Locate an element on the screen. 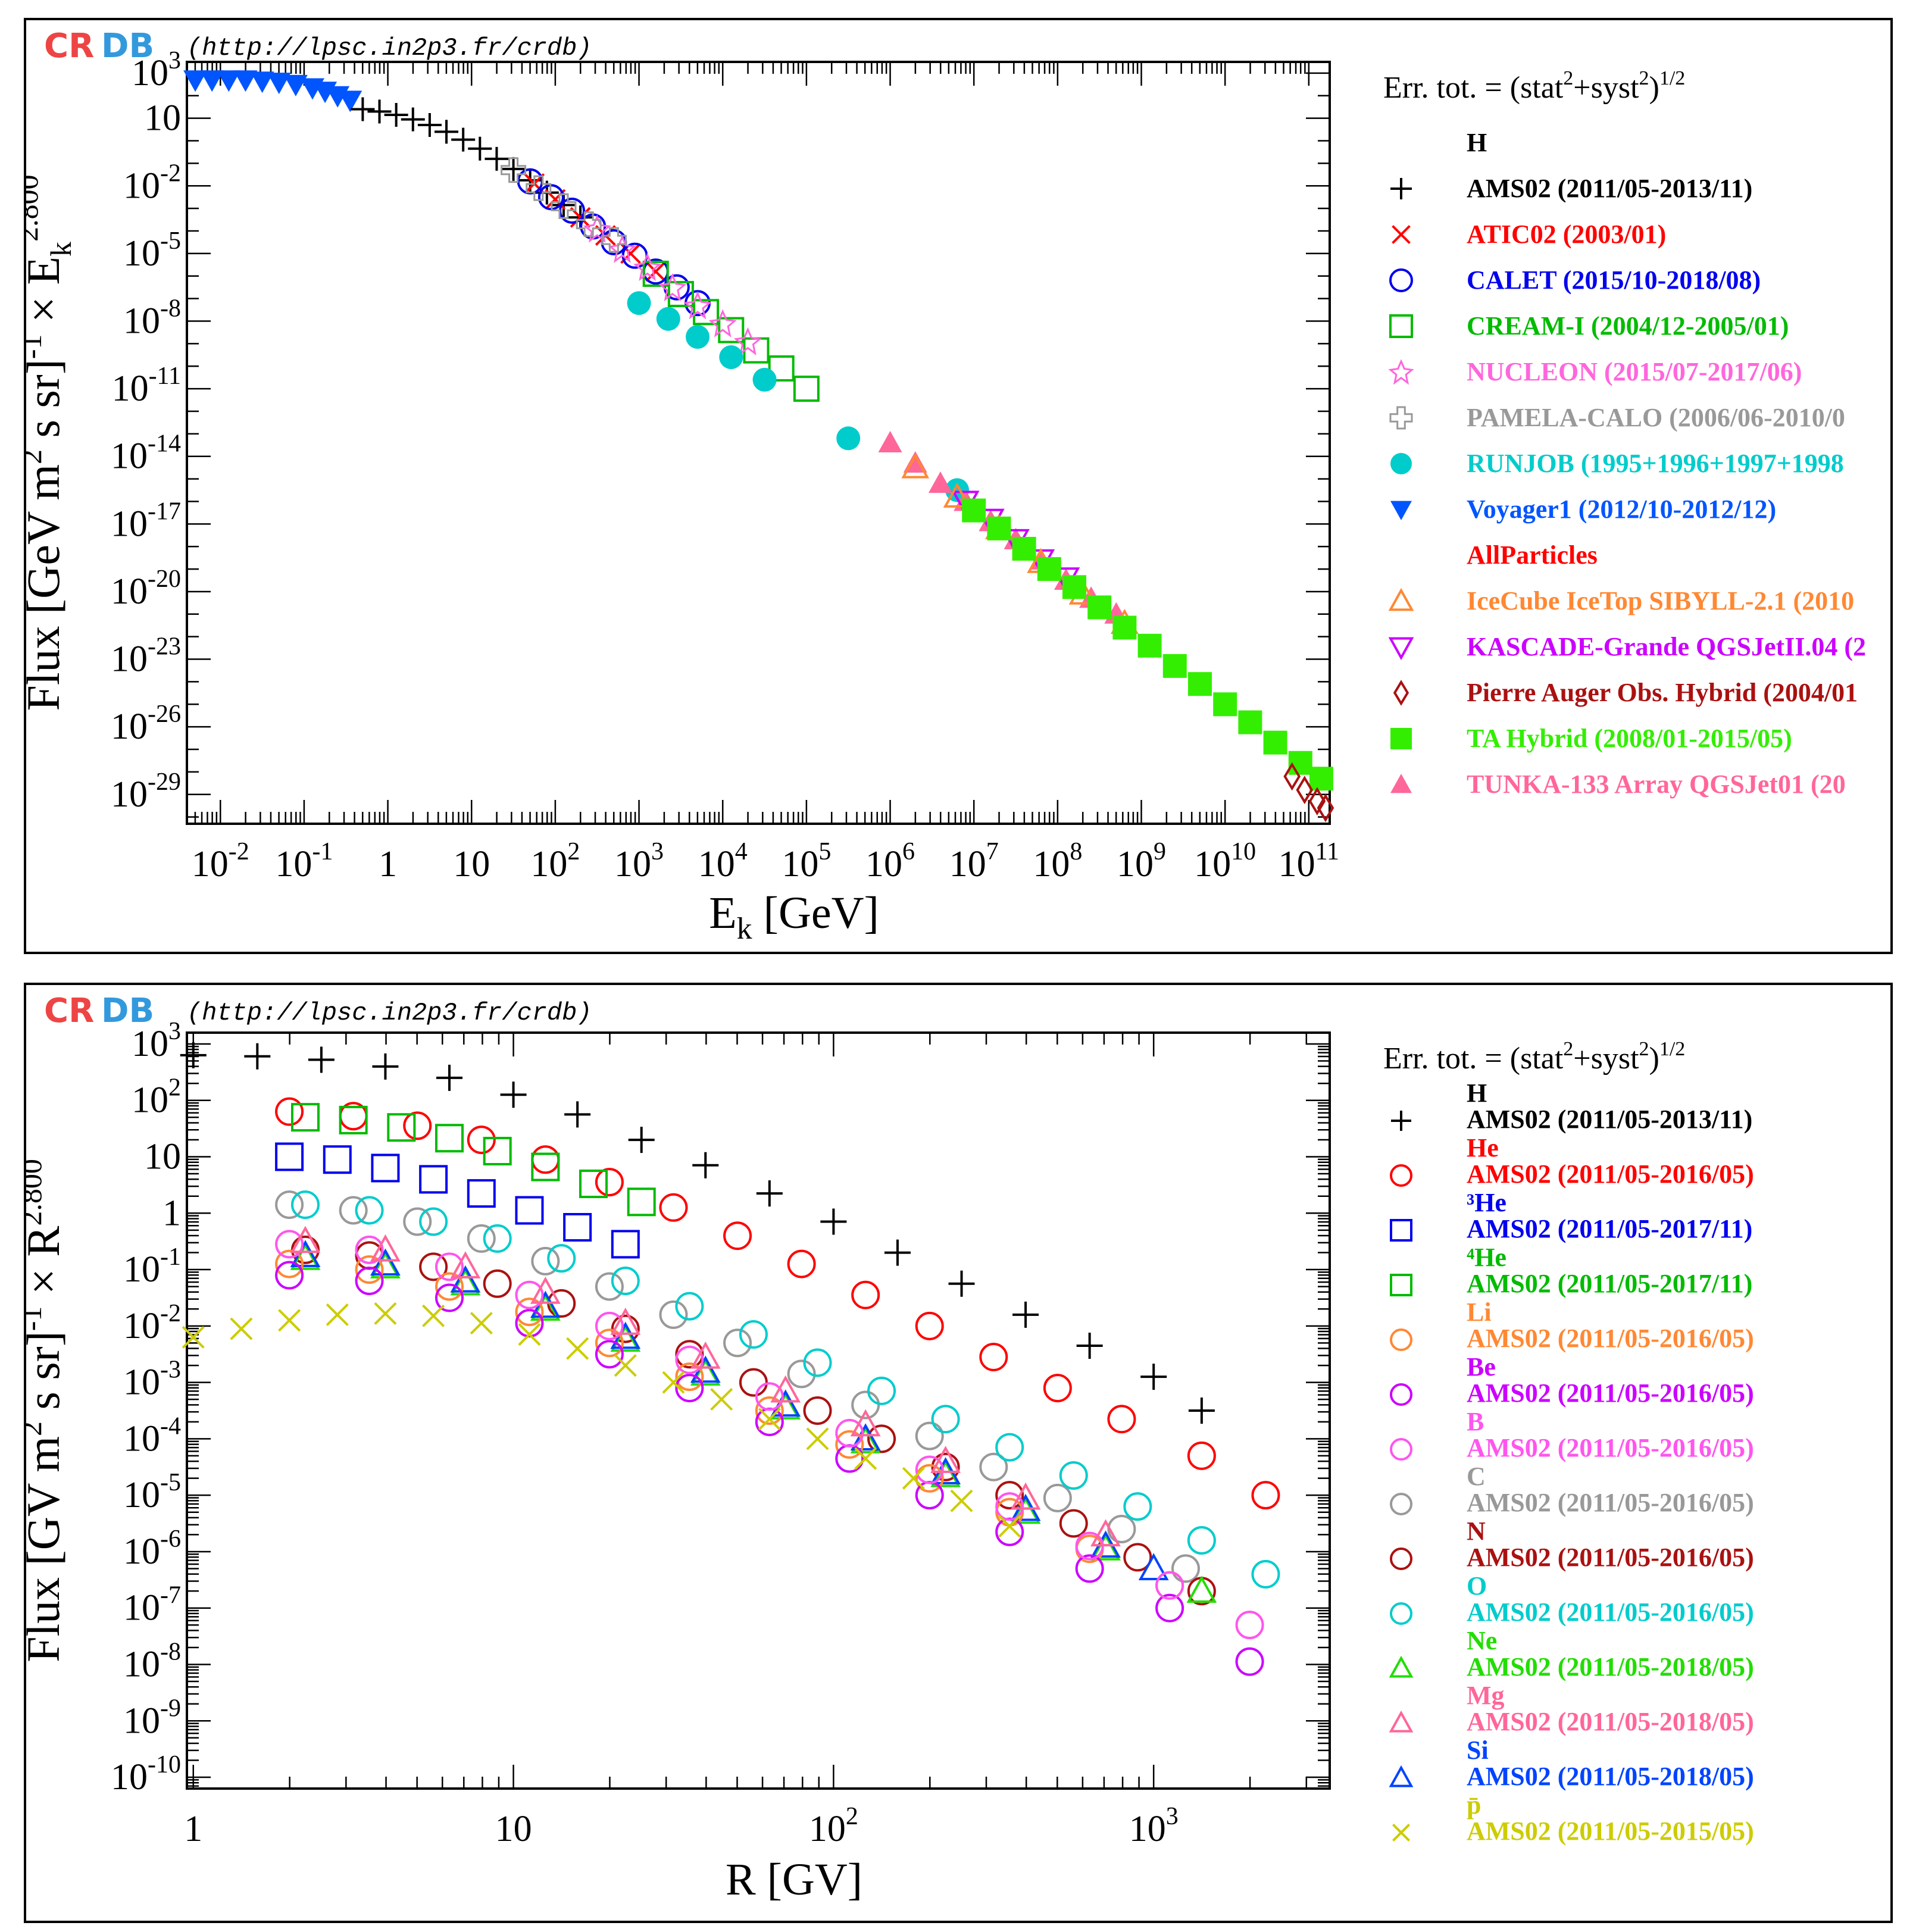 The height and width of the screenshot is (1932, 1916). x-tick-exp: 6 is located at coordinates (908, 851).